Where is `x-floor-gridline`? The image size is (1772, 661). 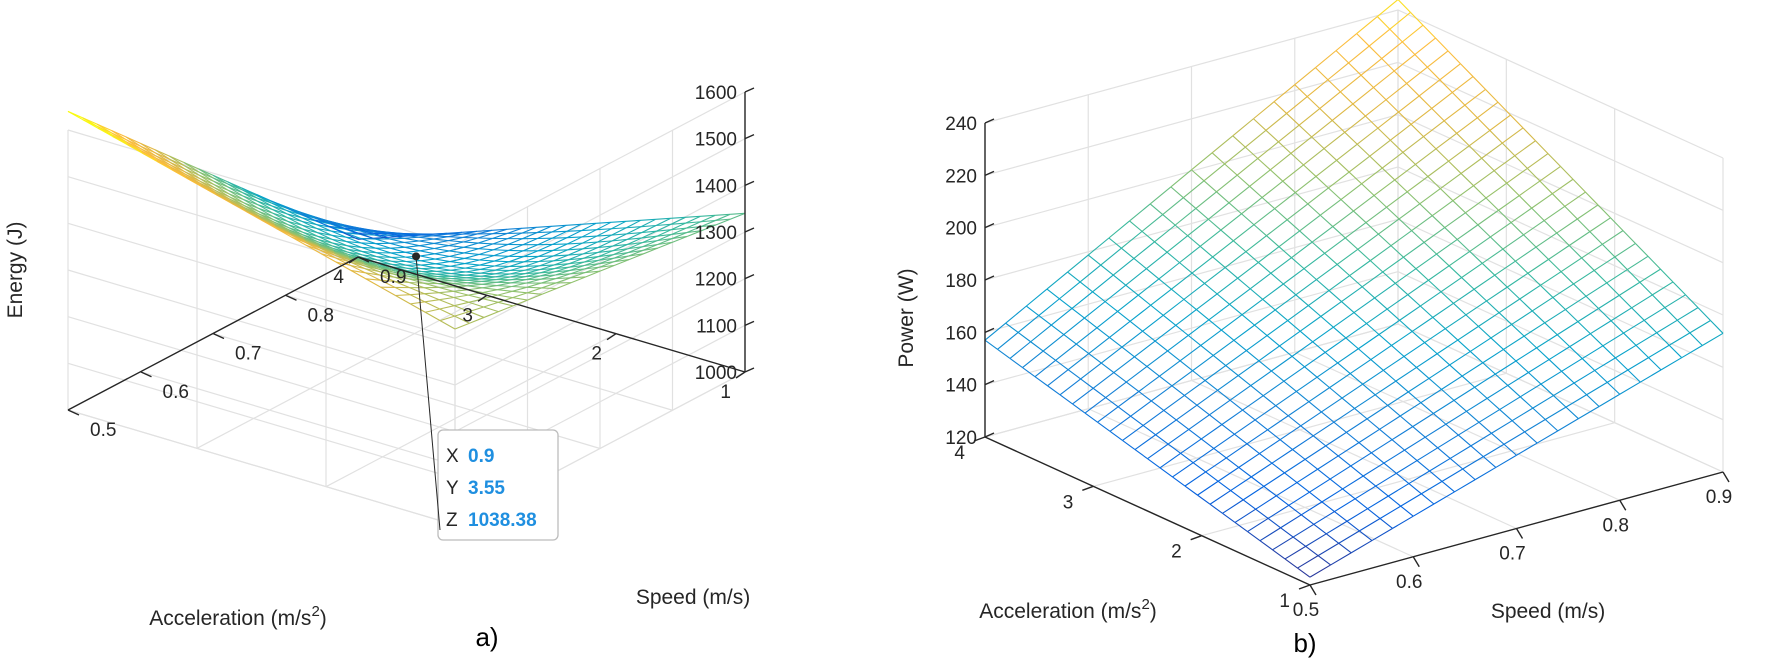
x-floor-gridline is located at coordinates (261, 467).